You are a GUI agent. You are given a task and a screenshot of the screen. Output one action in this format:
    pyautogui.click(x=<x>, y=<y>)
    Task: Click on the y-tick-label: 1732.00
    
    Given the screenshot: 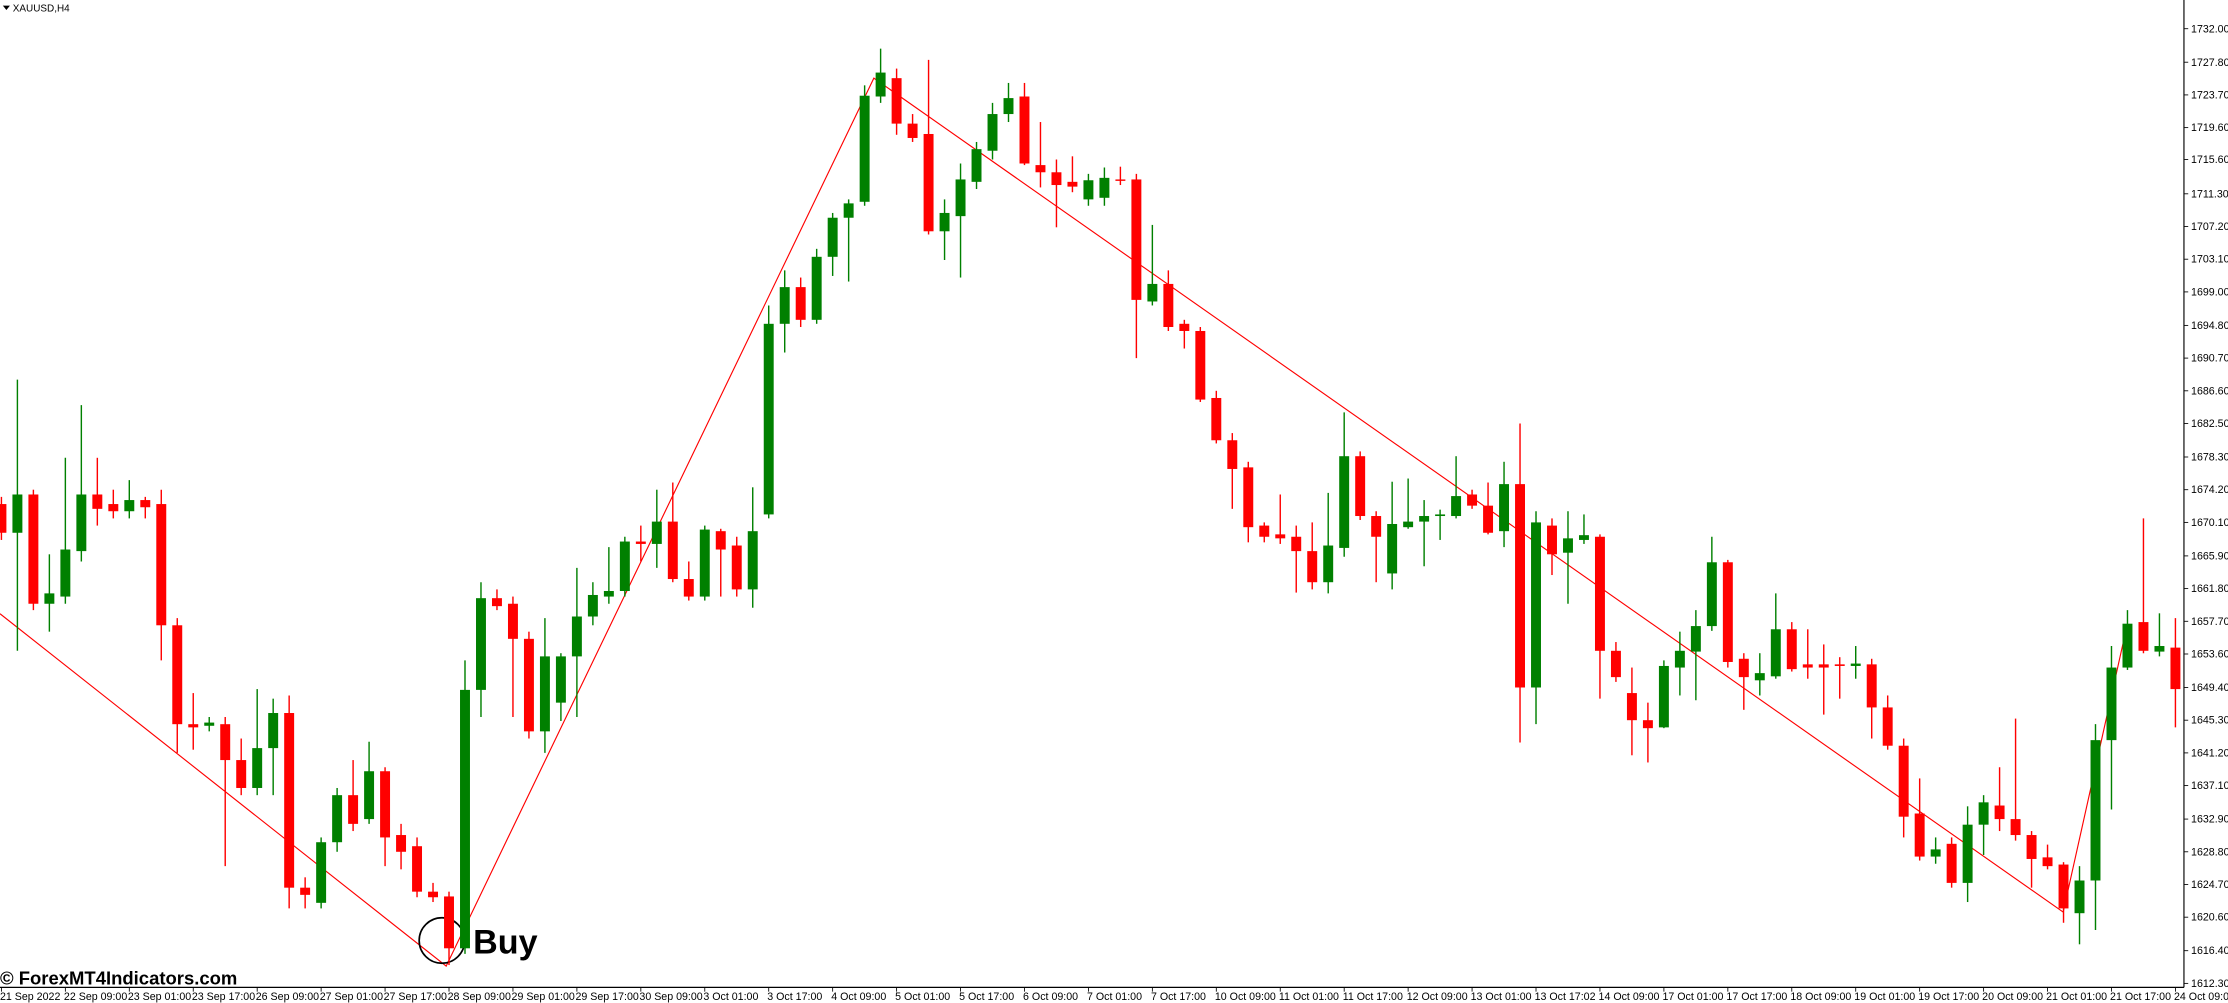 What is the action you would take?
    pyautogui.click(x=2209, y=29)
    